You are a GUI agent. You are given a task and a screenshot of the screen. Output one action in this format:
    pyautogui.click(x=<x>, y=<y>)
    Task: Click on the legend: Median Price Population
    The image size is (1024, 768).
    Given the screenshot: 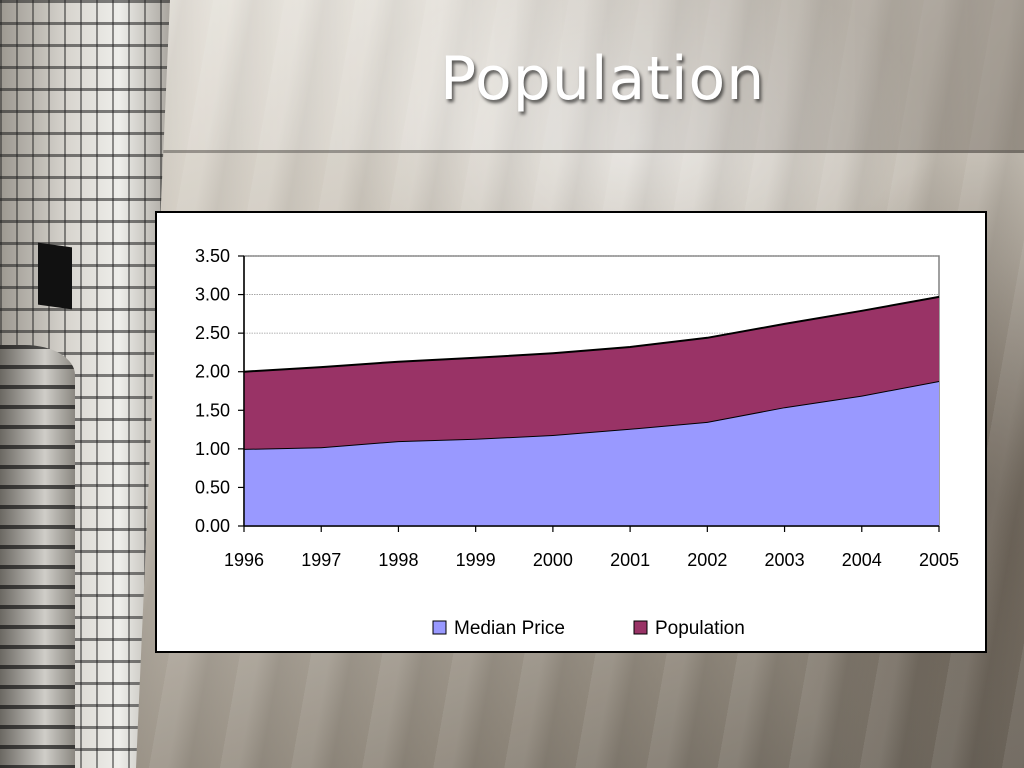 What is the action you would take?
    pyautogui.click(x=588, y=628)
    